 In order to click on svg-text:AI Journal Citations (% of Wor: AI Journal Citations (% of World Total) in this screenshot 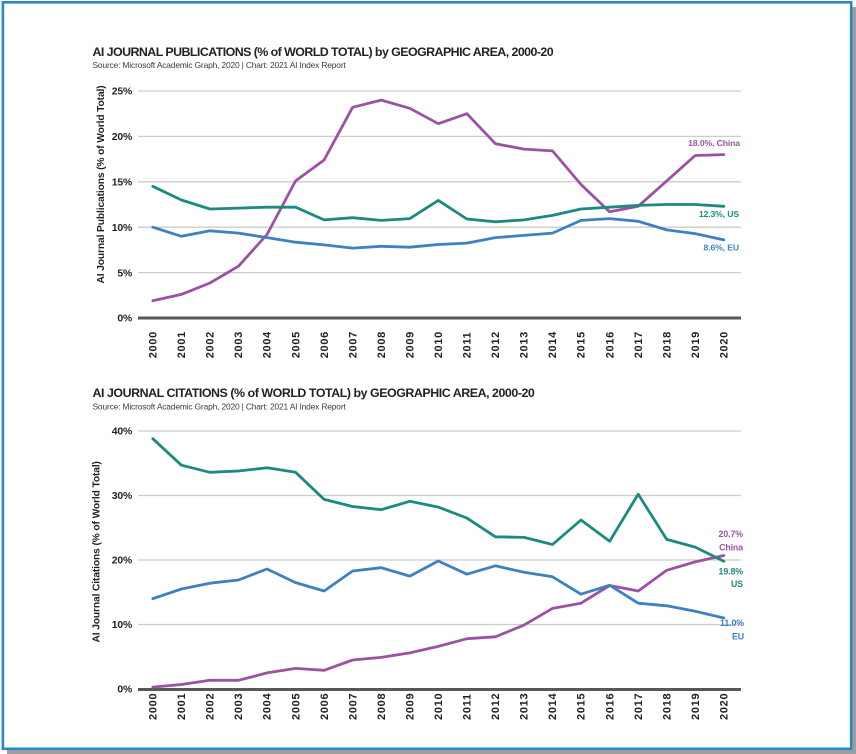, I will do `click(97, 551)`.